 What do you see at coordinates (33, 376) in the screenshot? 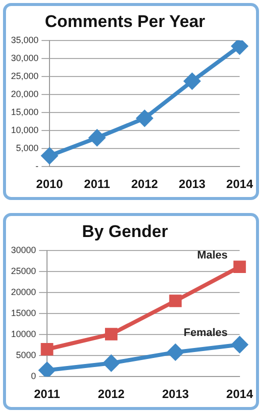
I see `y-tick-label: 0` at bounding box center [33, 376].